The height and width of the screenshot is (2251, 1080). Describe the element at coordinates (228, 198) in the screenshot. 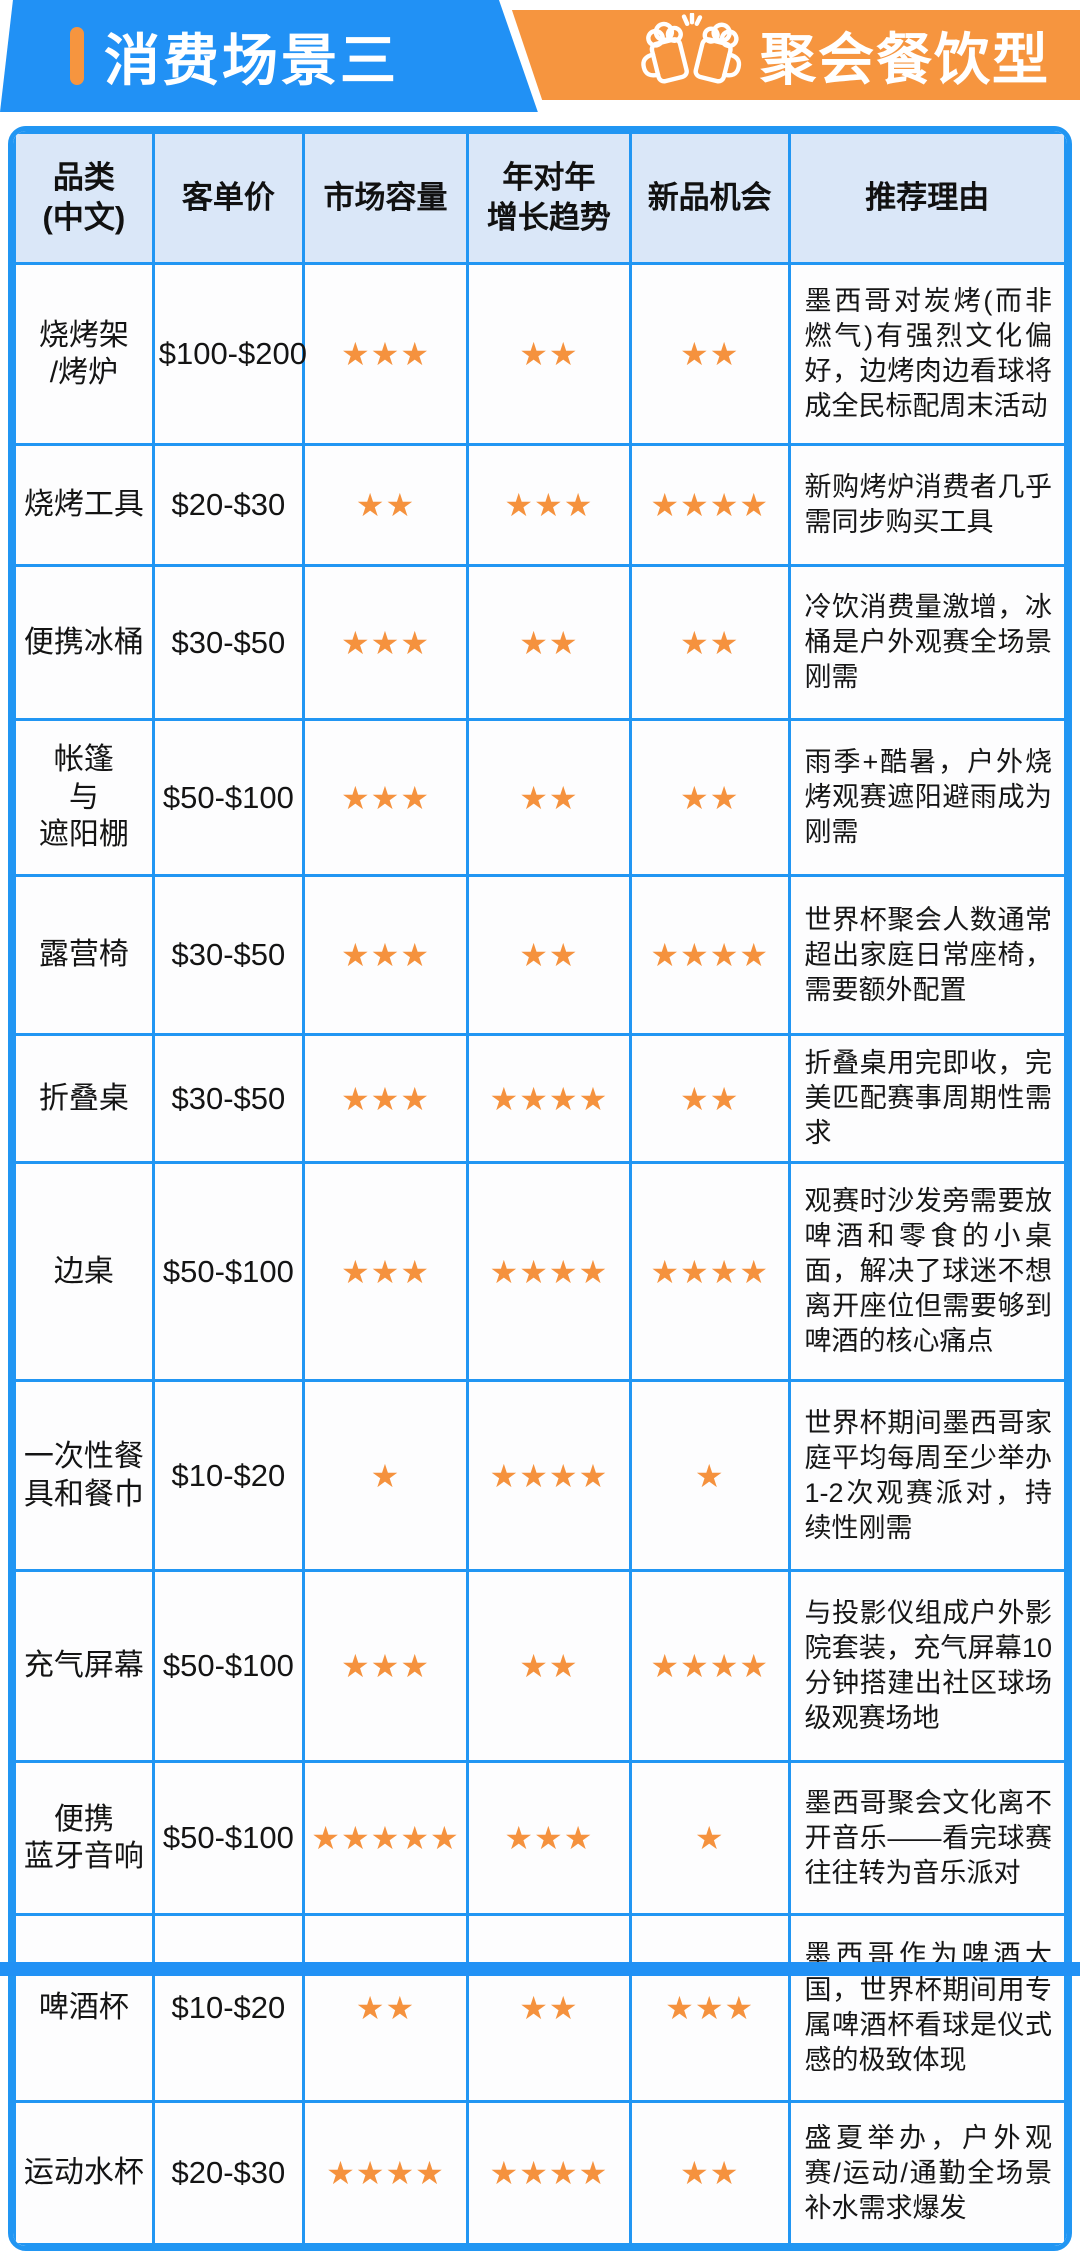

I see `header-price: 客单价` at that location.